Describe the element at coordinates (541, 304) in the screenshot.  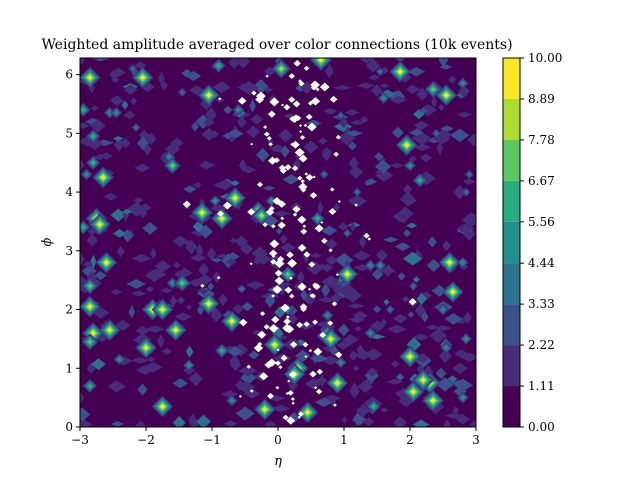
I see `colorbar-tick-label: 3.33` at that location.